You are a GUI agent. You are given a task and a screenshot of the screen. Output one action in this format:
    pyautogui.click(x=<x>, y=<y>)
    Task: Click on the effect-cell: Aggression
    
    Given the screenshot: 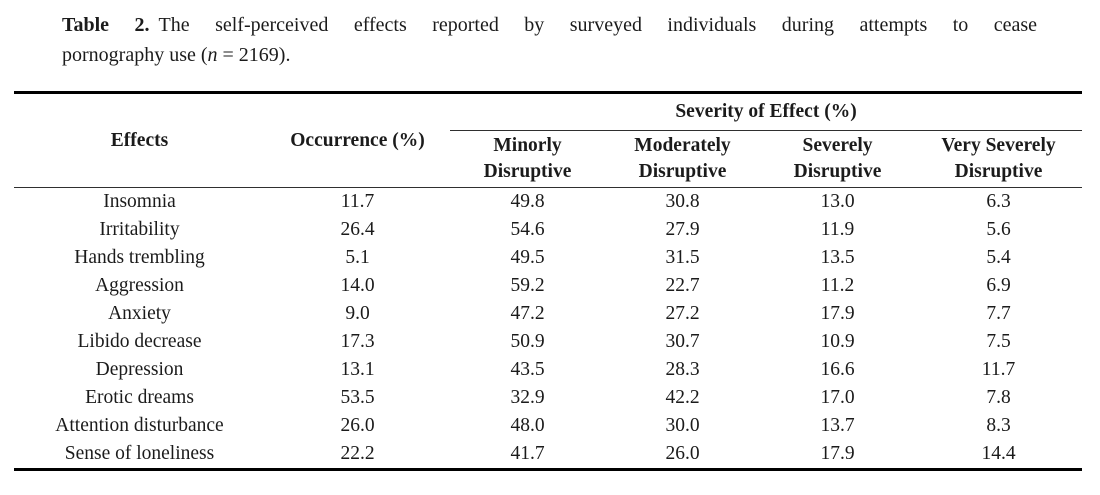 What is the action you would take?
    pyautogui.click(x=139, y=285)
    